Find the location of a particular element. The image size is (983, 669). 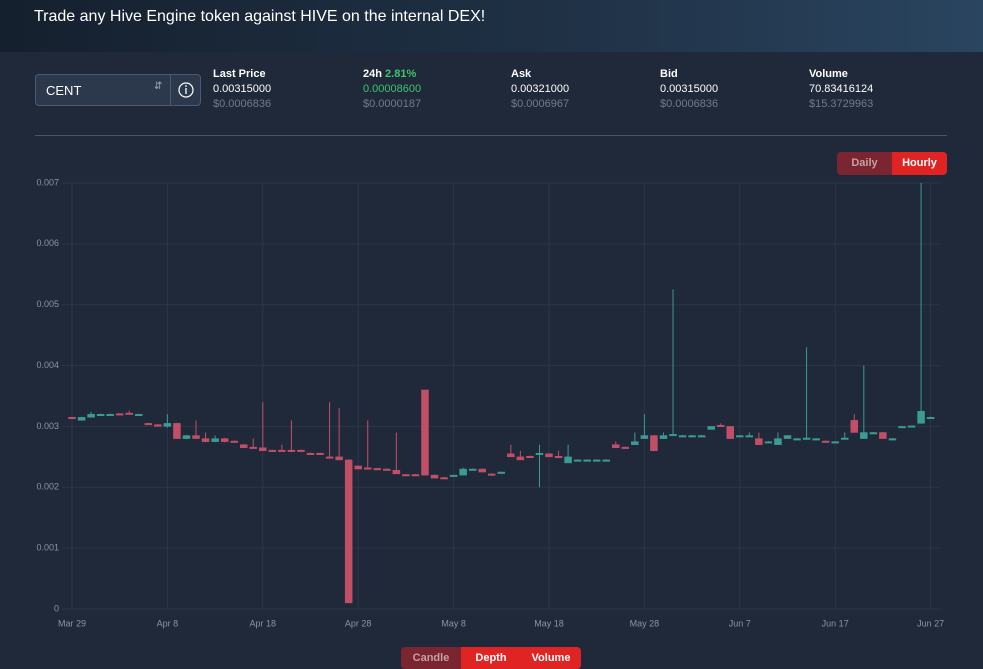

stat: Ask 0.00321000 $0.0006967 is located at coordinates (540, 89).